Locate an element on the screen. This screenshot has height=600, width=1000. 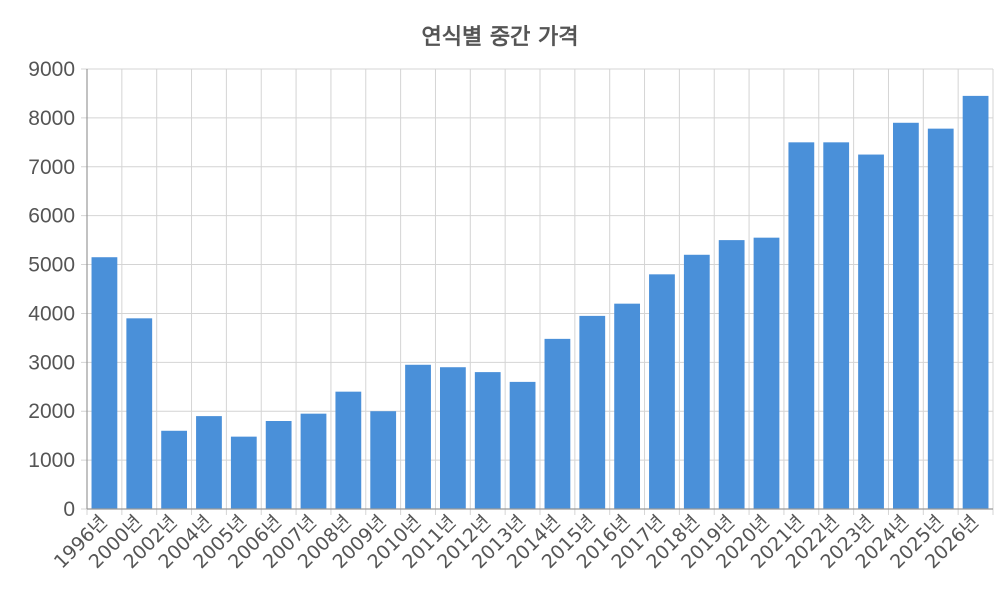
y-tick-labels: 0 1000 2000 3000 4000 5000 6000 7000 8000 9000 is located at coordinates (51, 289).